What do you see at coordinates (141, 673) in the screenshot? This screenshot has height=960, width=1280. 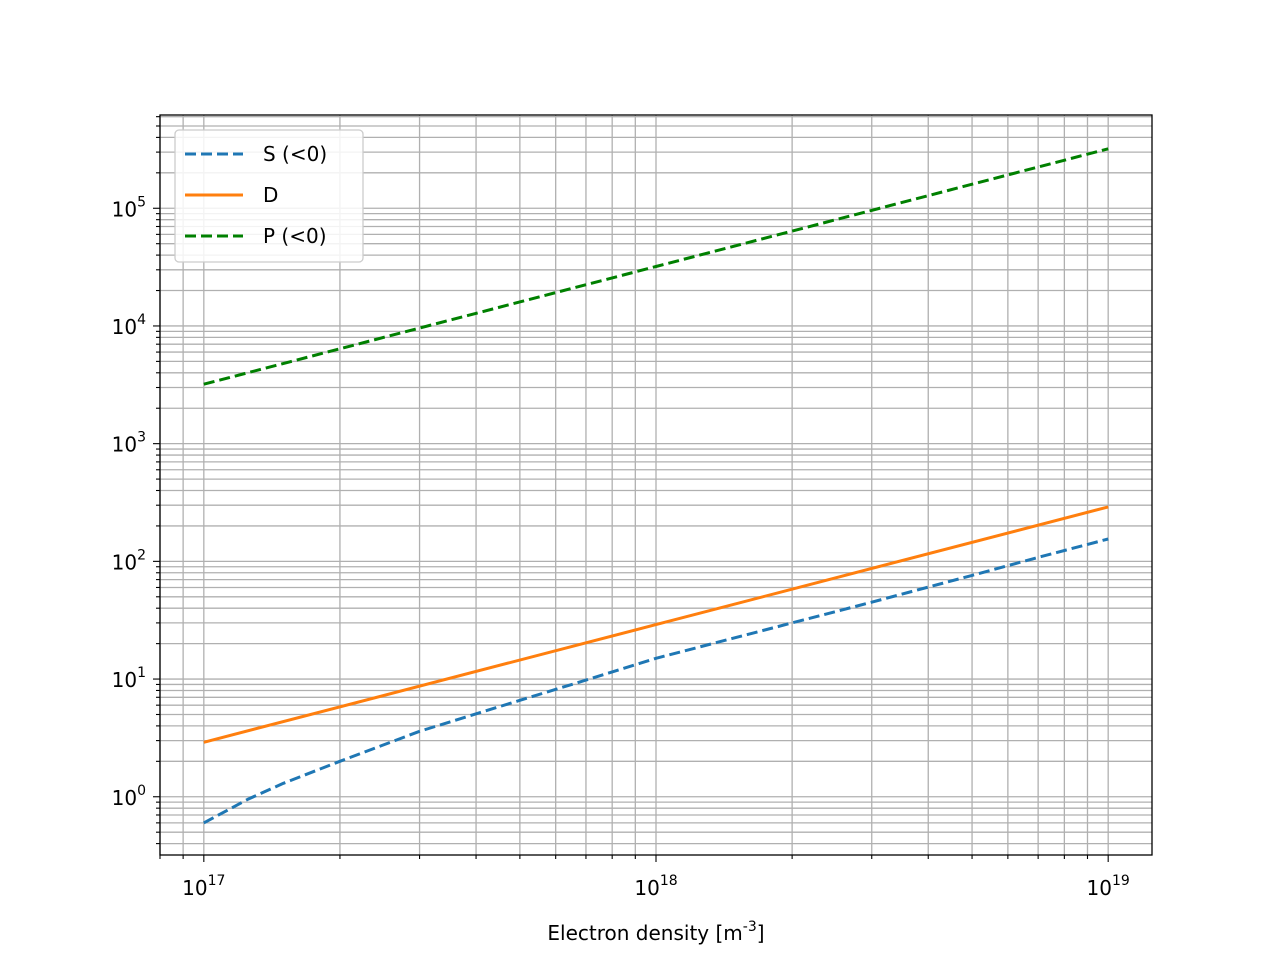 I see `y-tick-label-exponent: 1` at bounding box center [141, 673].